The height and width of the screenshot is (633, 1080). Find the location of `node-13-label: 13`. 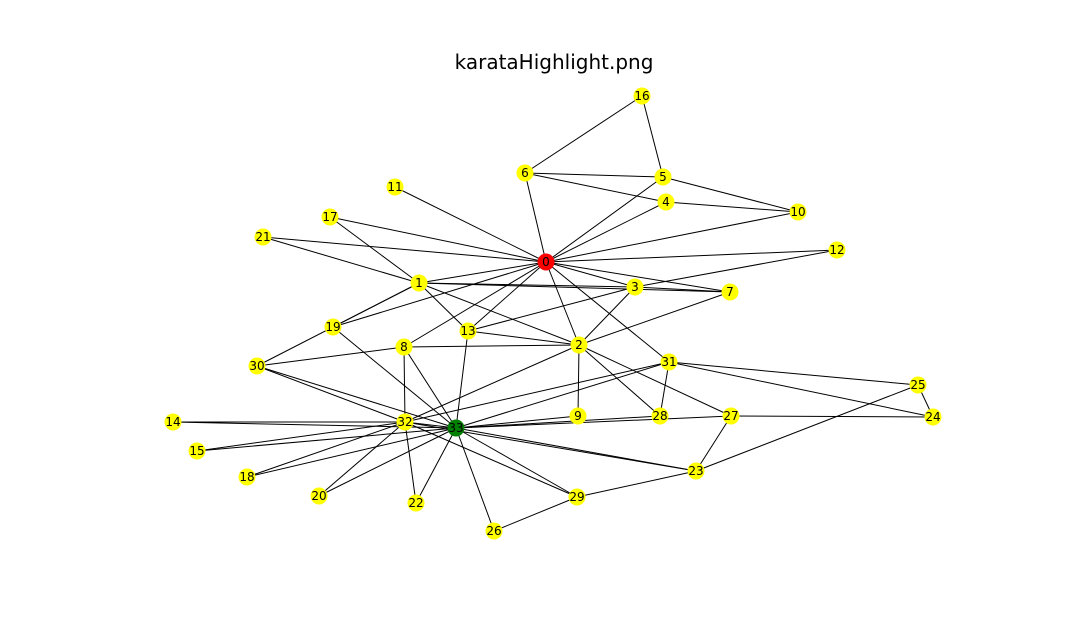

node-13-label: 13 is located at coordinates (467, 331).